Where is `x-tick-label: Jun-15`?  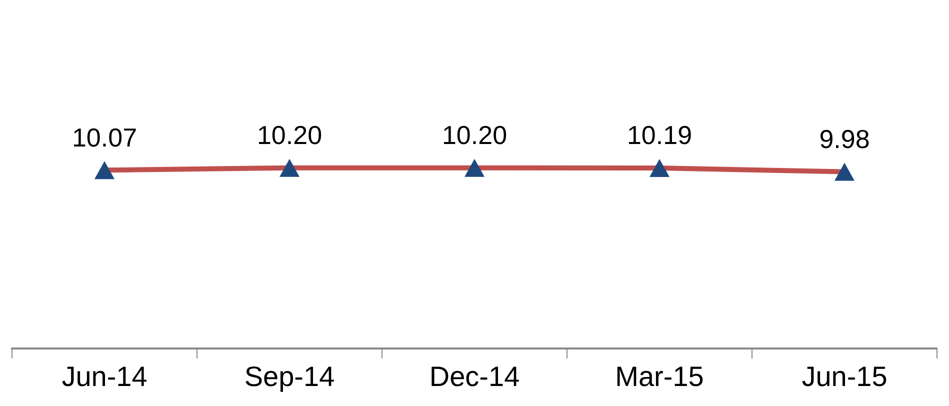
x-tick-label: Jun-15 is located at coordinates (845, 376).